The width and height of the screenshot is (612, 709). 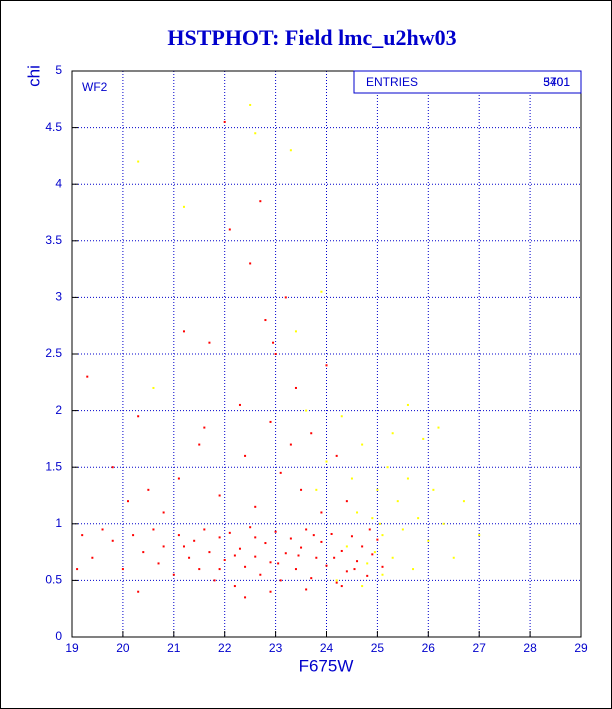 What do you see at coordinates (480, 648) in the screenshot?
I see `x-tick-label: 27` at bounding box center [480, 648].